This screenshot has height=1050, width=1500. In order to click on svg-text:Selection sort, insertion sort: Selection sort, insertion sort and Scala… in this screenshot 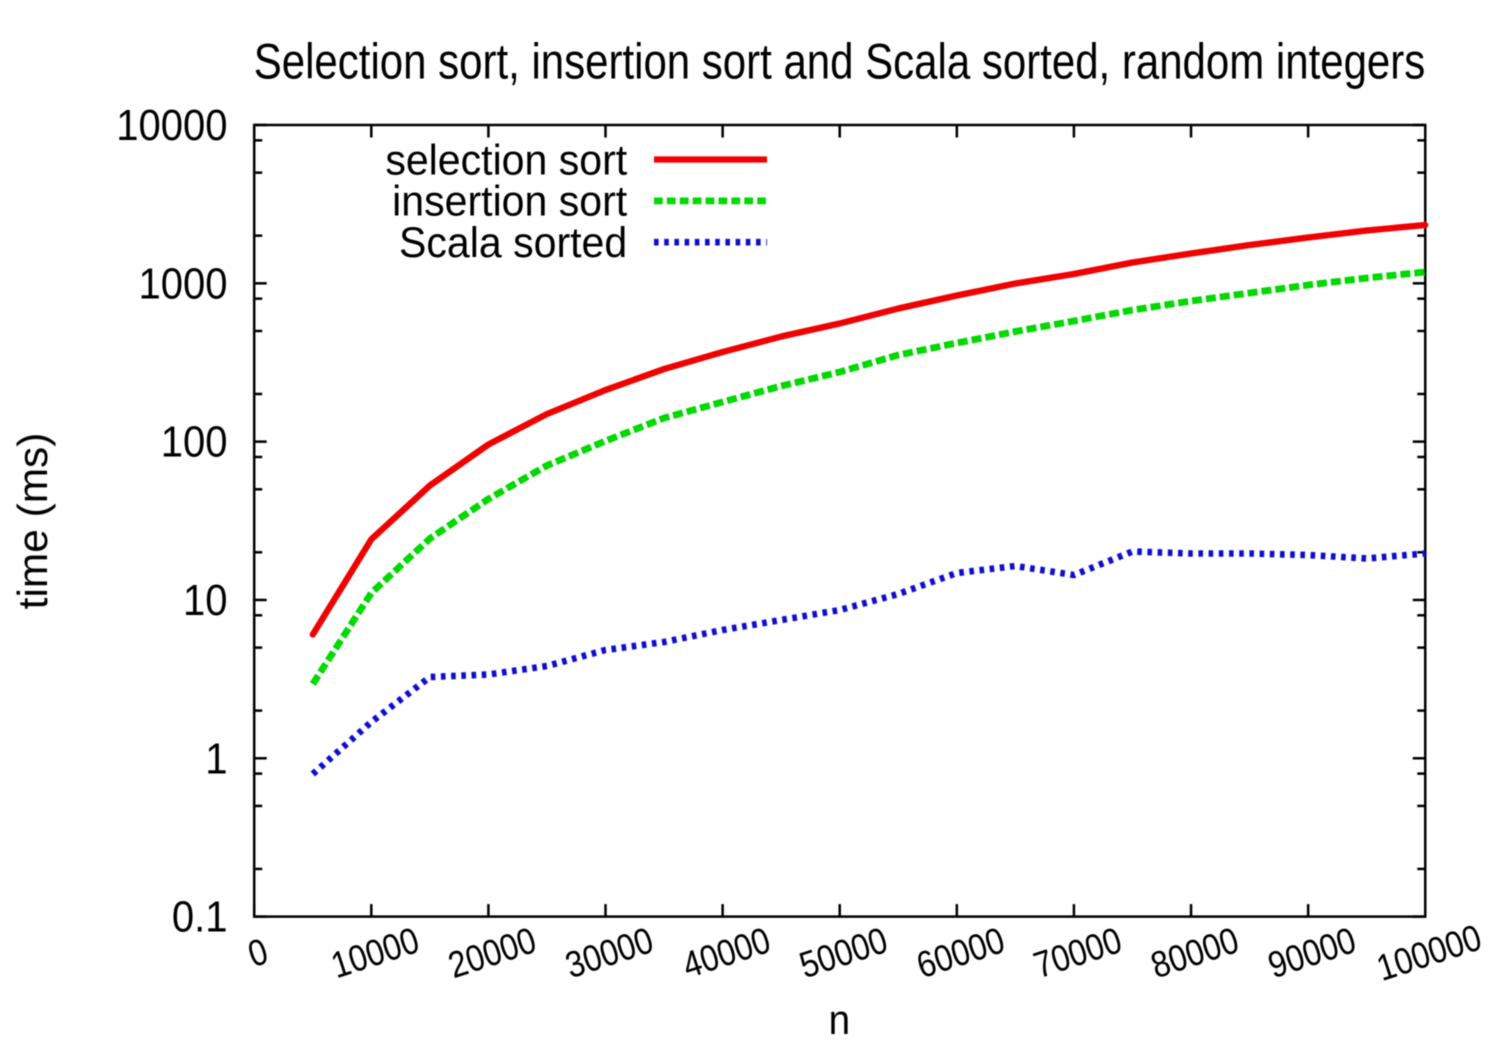, I will do `click(840, 61)`.